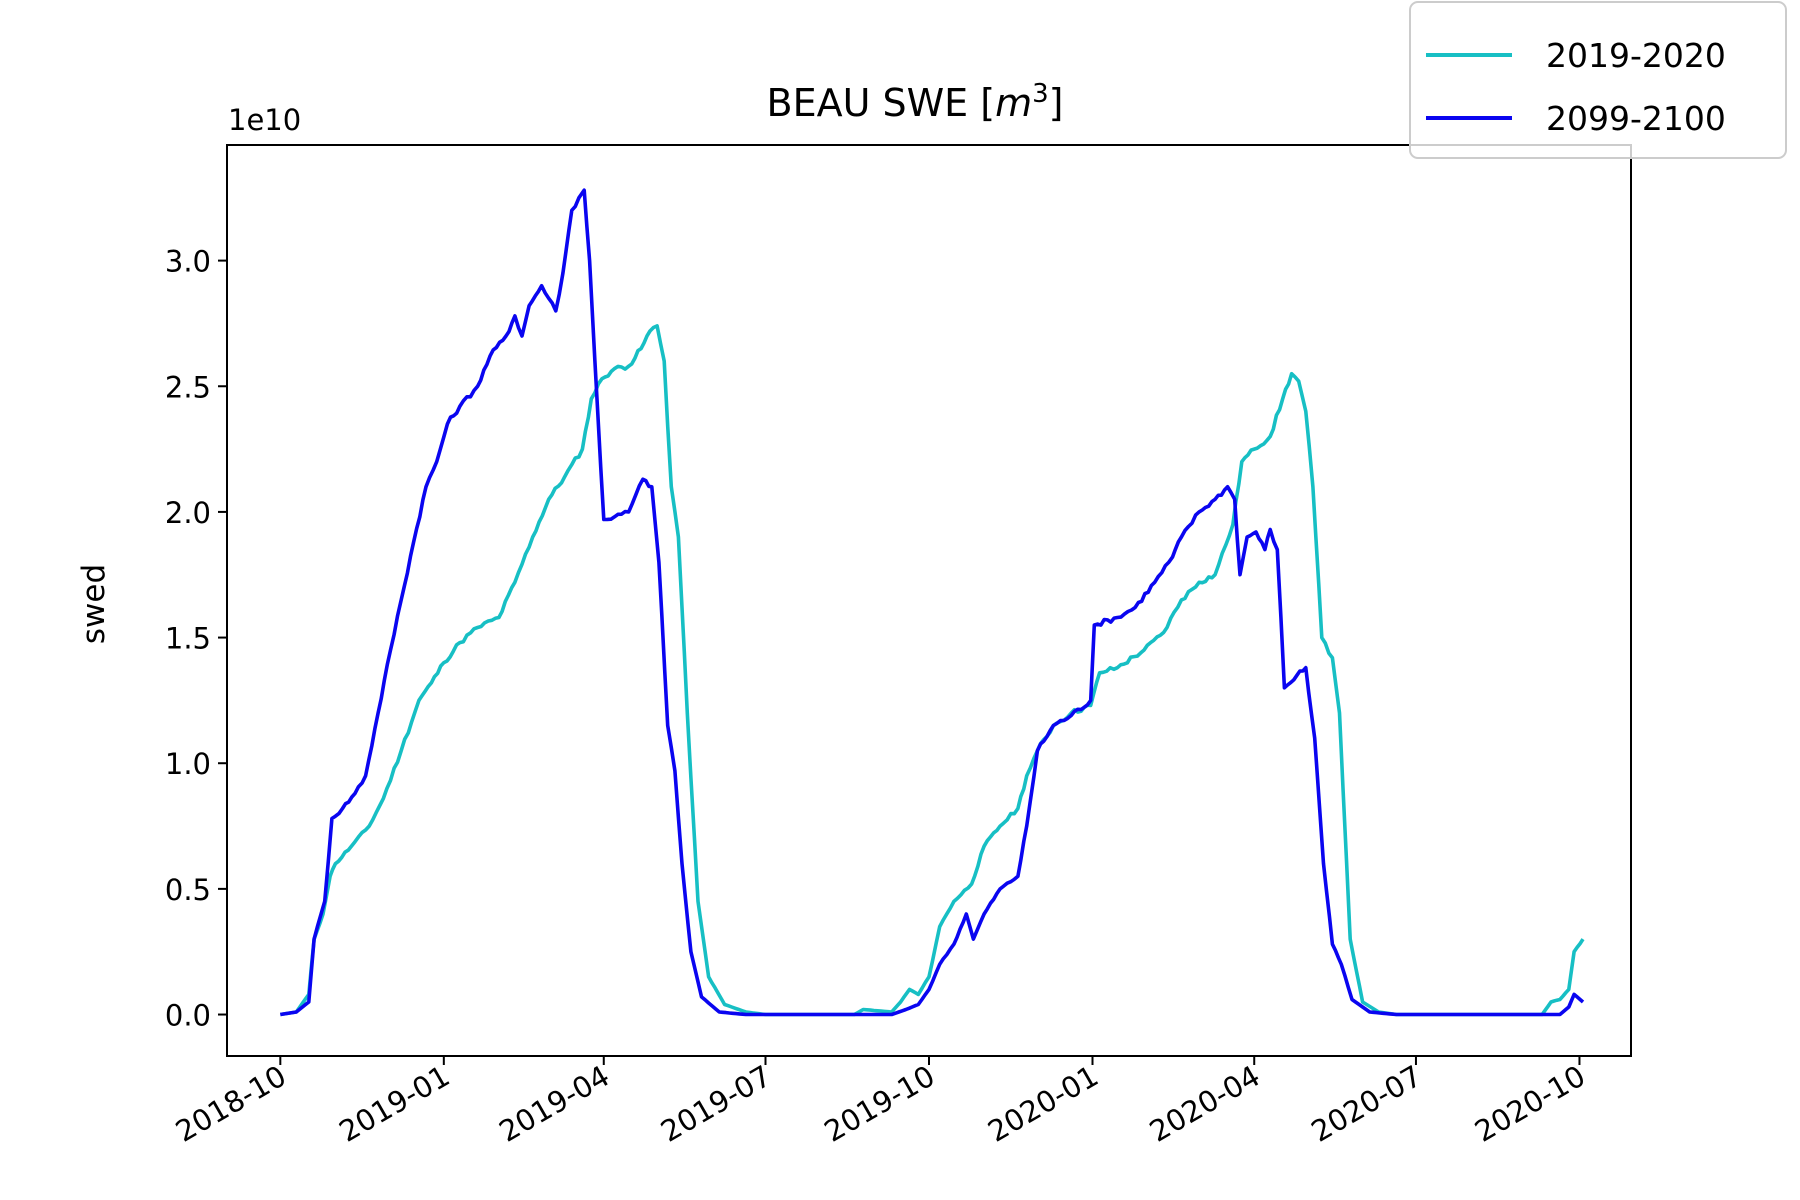 This screenshot has width=1800, height=1200. Describe the element at coordinates (188, 387) in the screenshot. I see `y-tick-label-2-5: 2.5` at that location.